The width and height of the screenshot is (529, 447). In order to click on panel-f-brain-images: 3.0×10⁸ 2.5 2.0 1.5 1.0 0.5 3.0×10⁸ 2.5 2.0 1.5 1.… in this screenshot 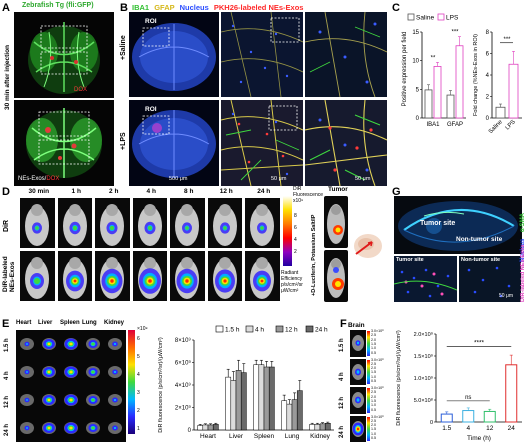, I will do `click(367, 386)`.